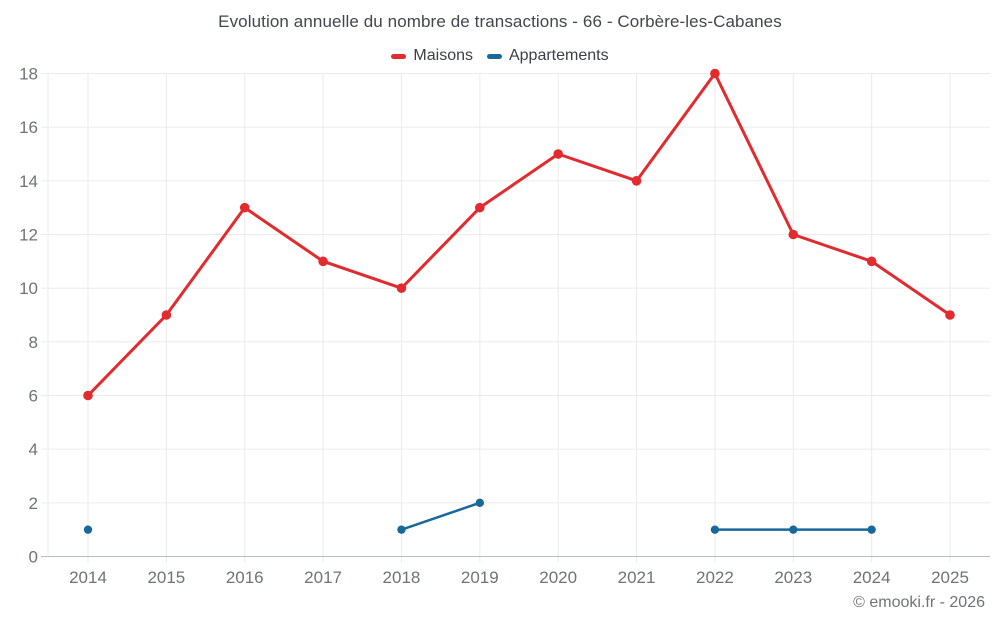  Describe the element at coordinates (323, 261) in the screenshot. I see `point-maisons-2017` at that location.